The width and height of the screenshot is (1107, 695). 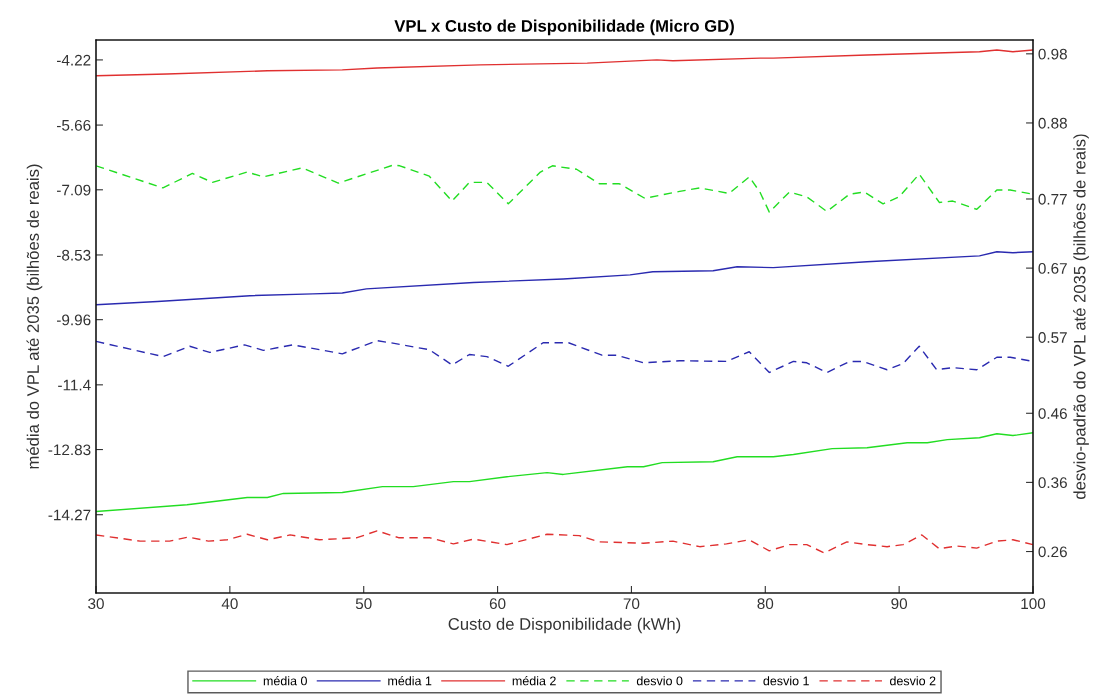 I want to click on y-tick-label: -14.27, so click(x=69, y=515).